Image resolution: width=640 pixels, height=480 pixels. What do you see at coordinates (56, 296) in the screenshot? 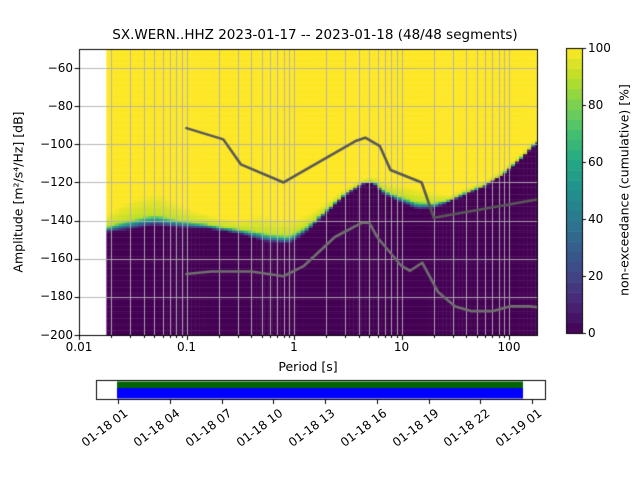
I see `y-tick-label: −180` at bounding box center [56, 296].